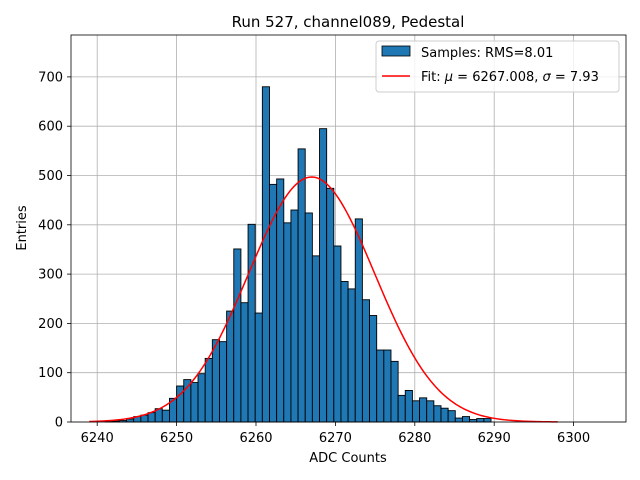 Image resolution: width=640 pixels, height=480 pixels. What do you see at coordinates (335, 438) in the screenshot?
I see `x-tick-label: 6270` at bounding box center [335, 438].